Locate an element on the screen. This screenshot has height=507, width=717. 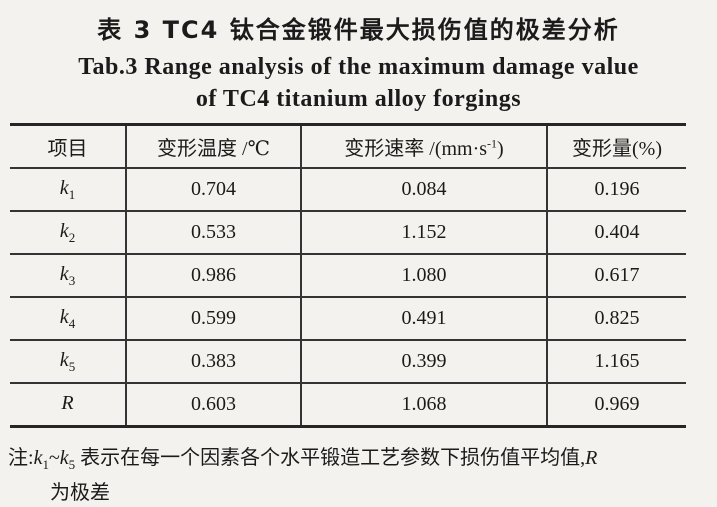
row-label-subscript: 3 is located at coordinates (72, 280).